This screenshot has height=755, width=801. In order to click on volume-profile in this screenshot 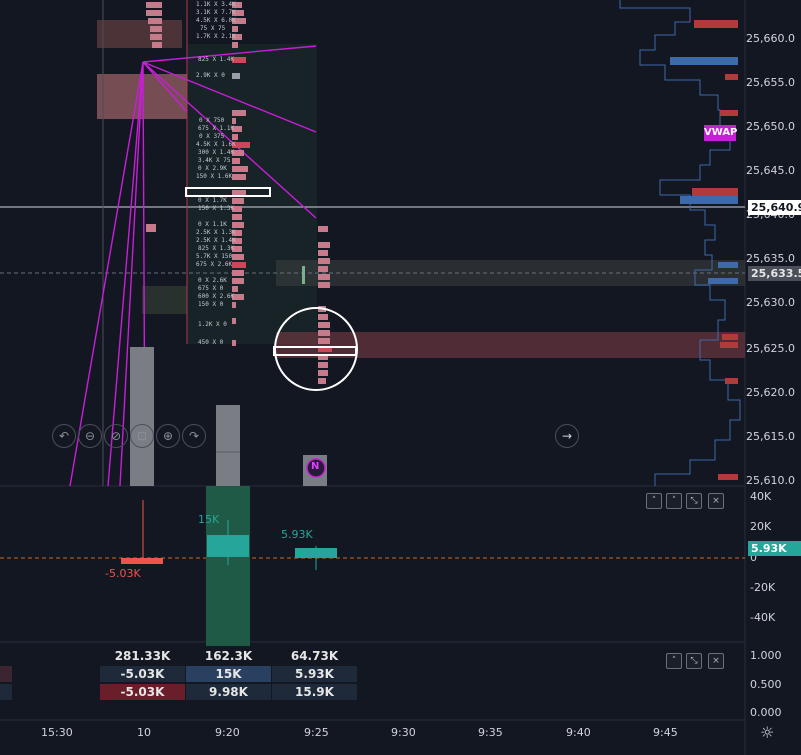, I will do `click(680, 243)`.